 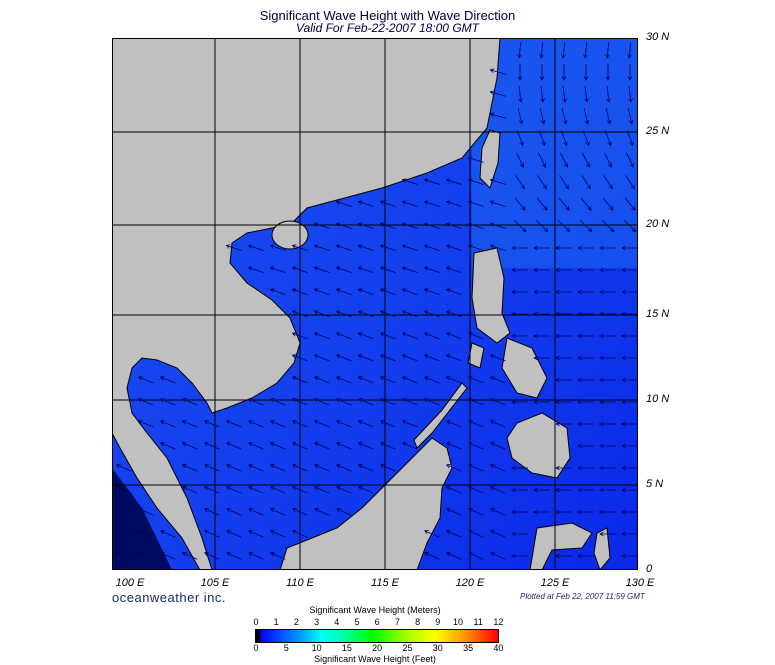 I want to click on colorbar-tick-meters: 8, so click(x=418, y=622).